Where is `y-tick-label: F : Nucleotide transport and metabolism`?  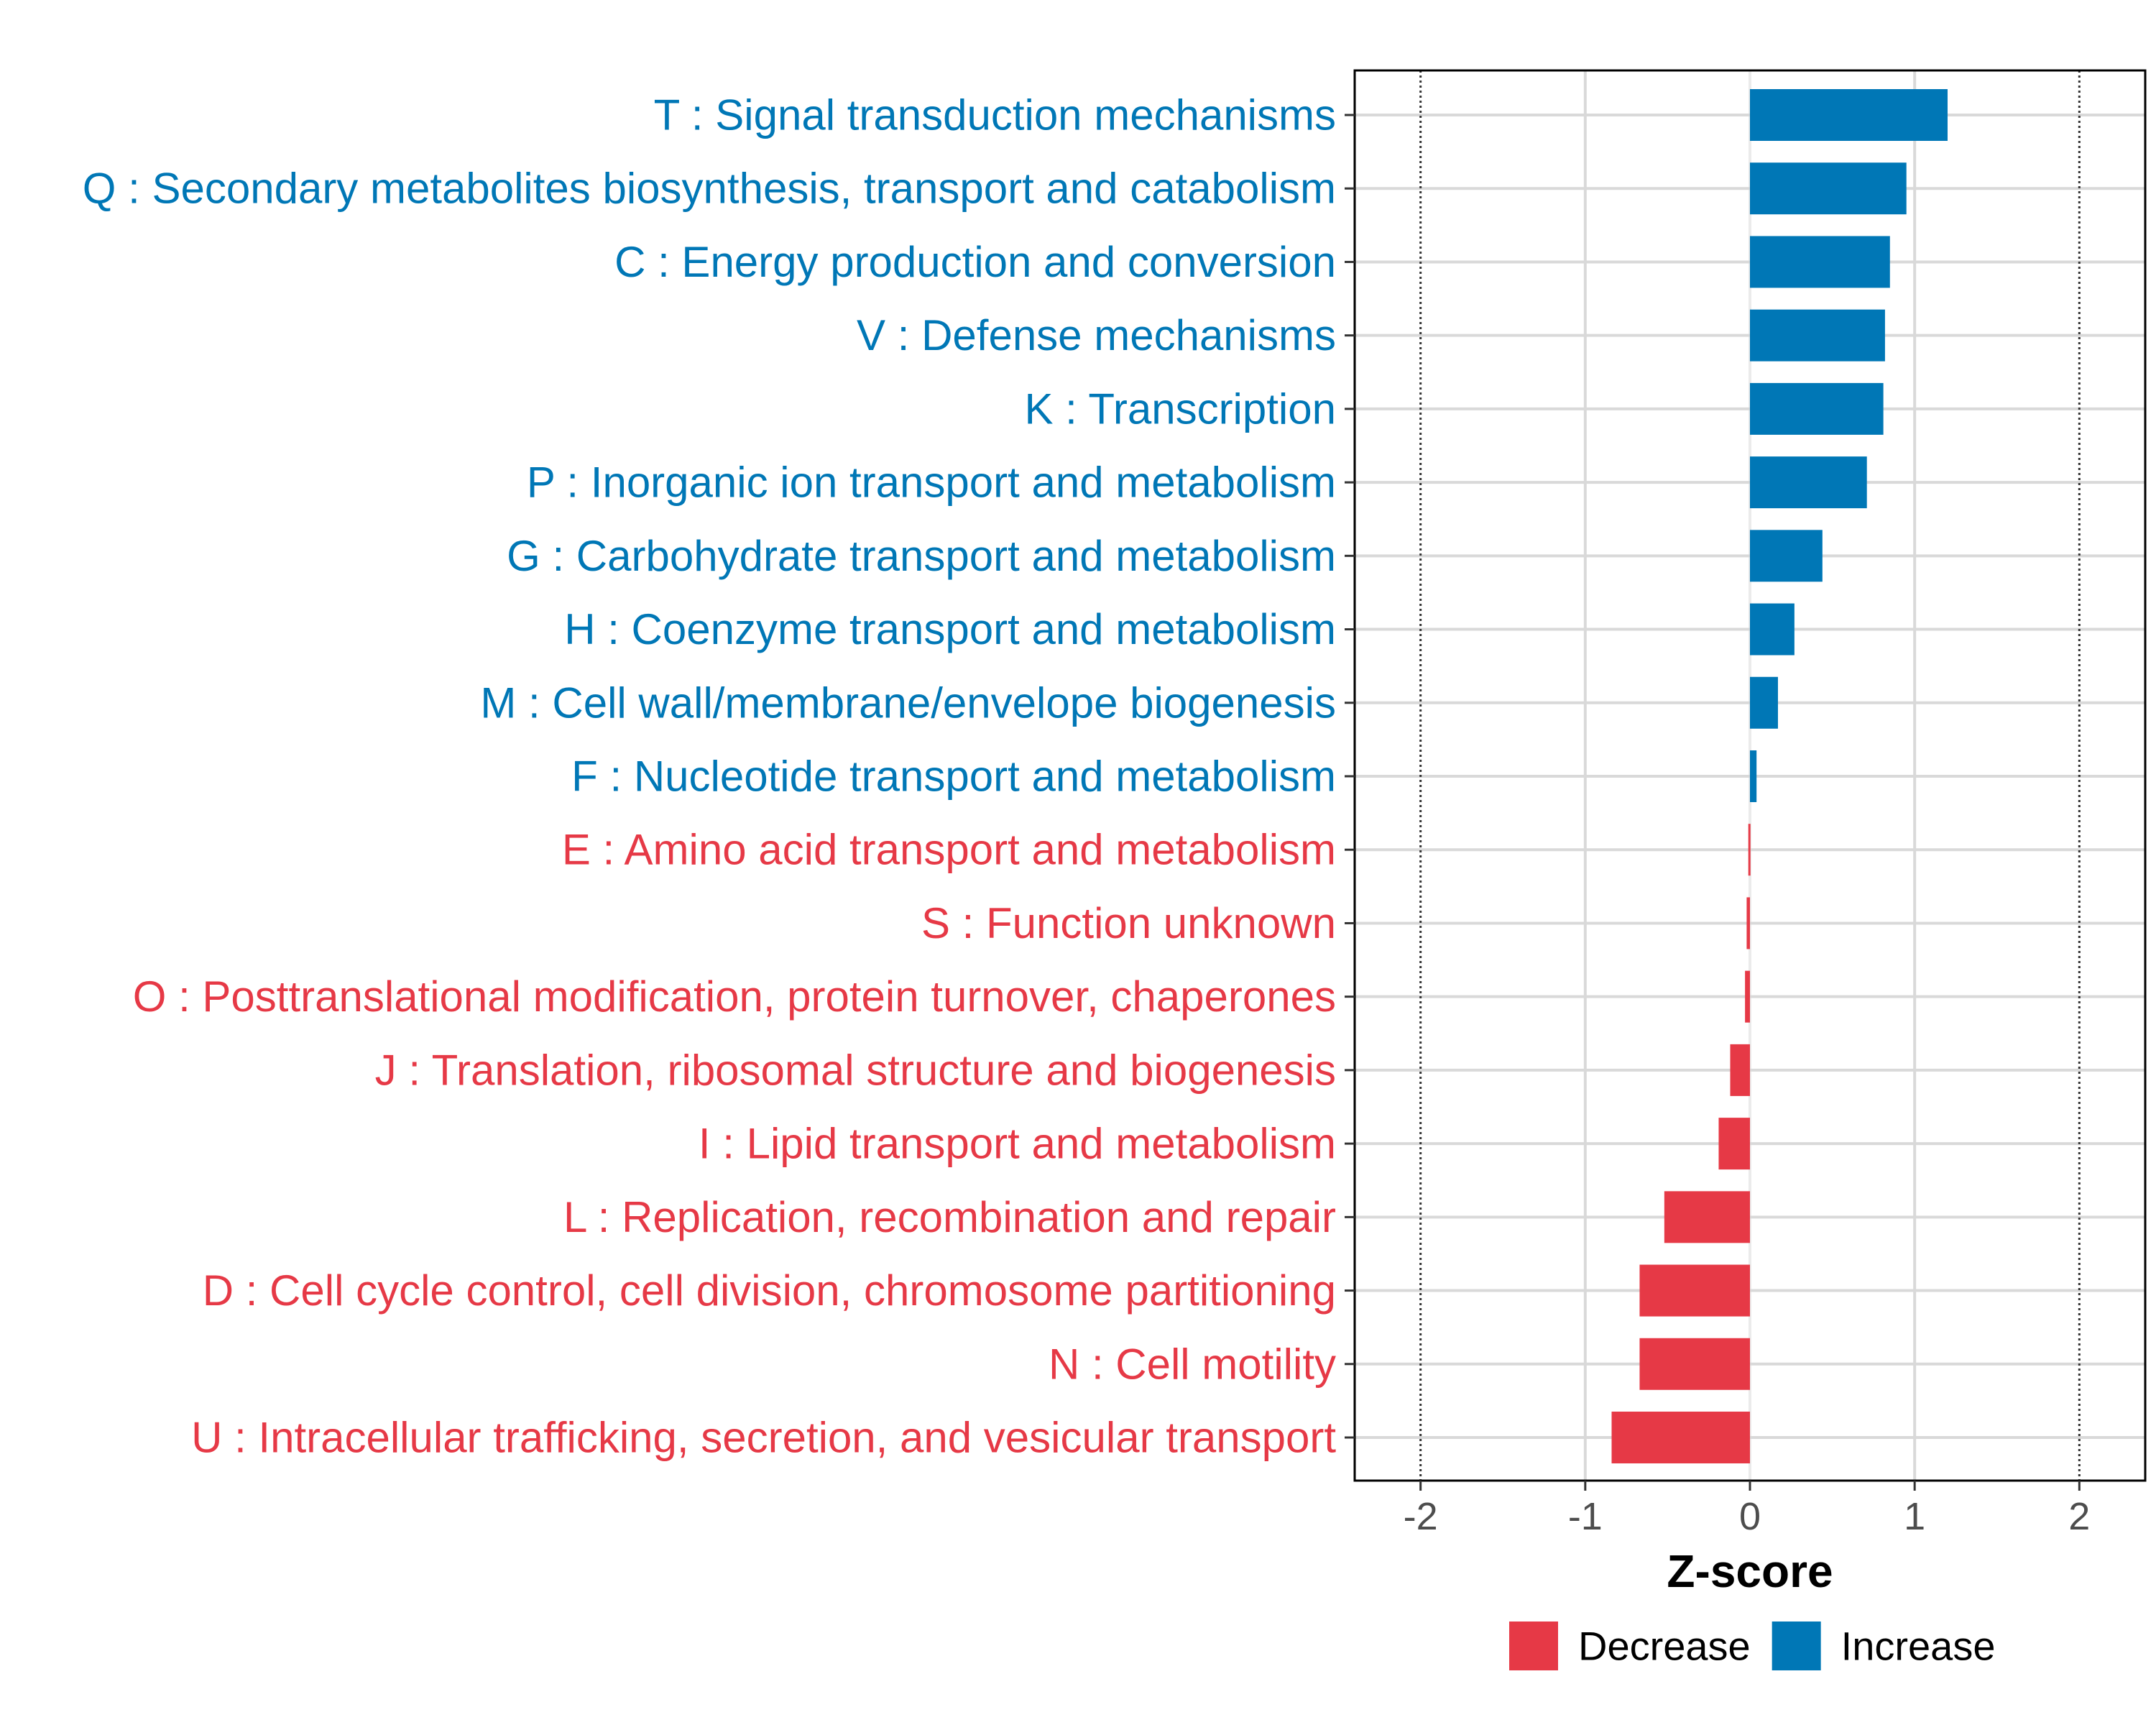 y-tick-label: F : Nucleotide transport and metabolism is located at coordinates (954, 777).